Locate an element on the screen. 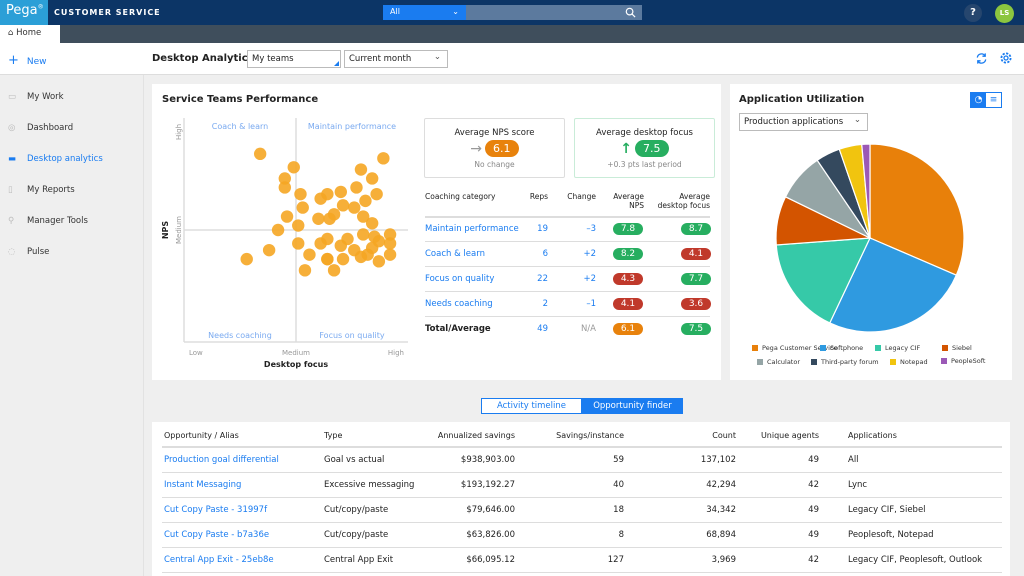 The height and width of the screenshot is (576, 1024). legend-label: Legacy CIF is located at coordinates (903, 348).